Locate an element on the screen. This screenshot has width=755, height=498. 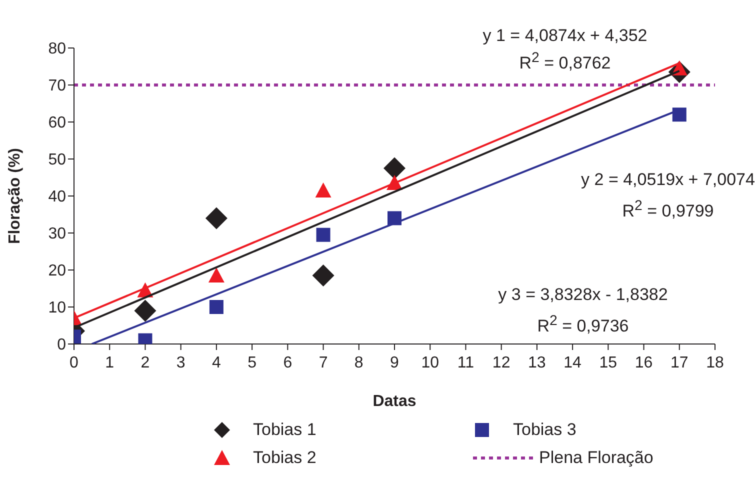
x-tick-label: 10 is located at coordinates (430, 363).